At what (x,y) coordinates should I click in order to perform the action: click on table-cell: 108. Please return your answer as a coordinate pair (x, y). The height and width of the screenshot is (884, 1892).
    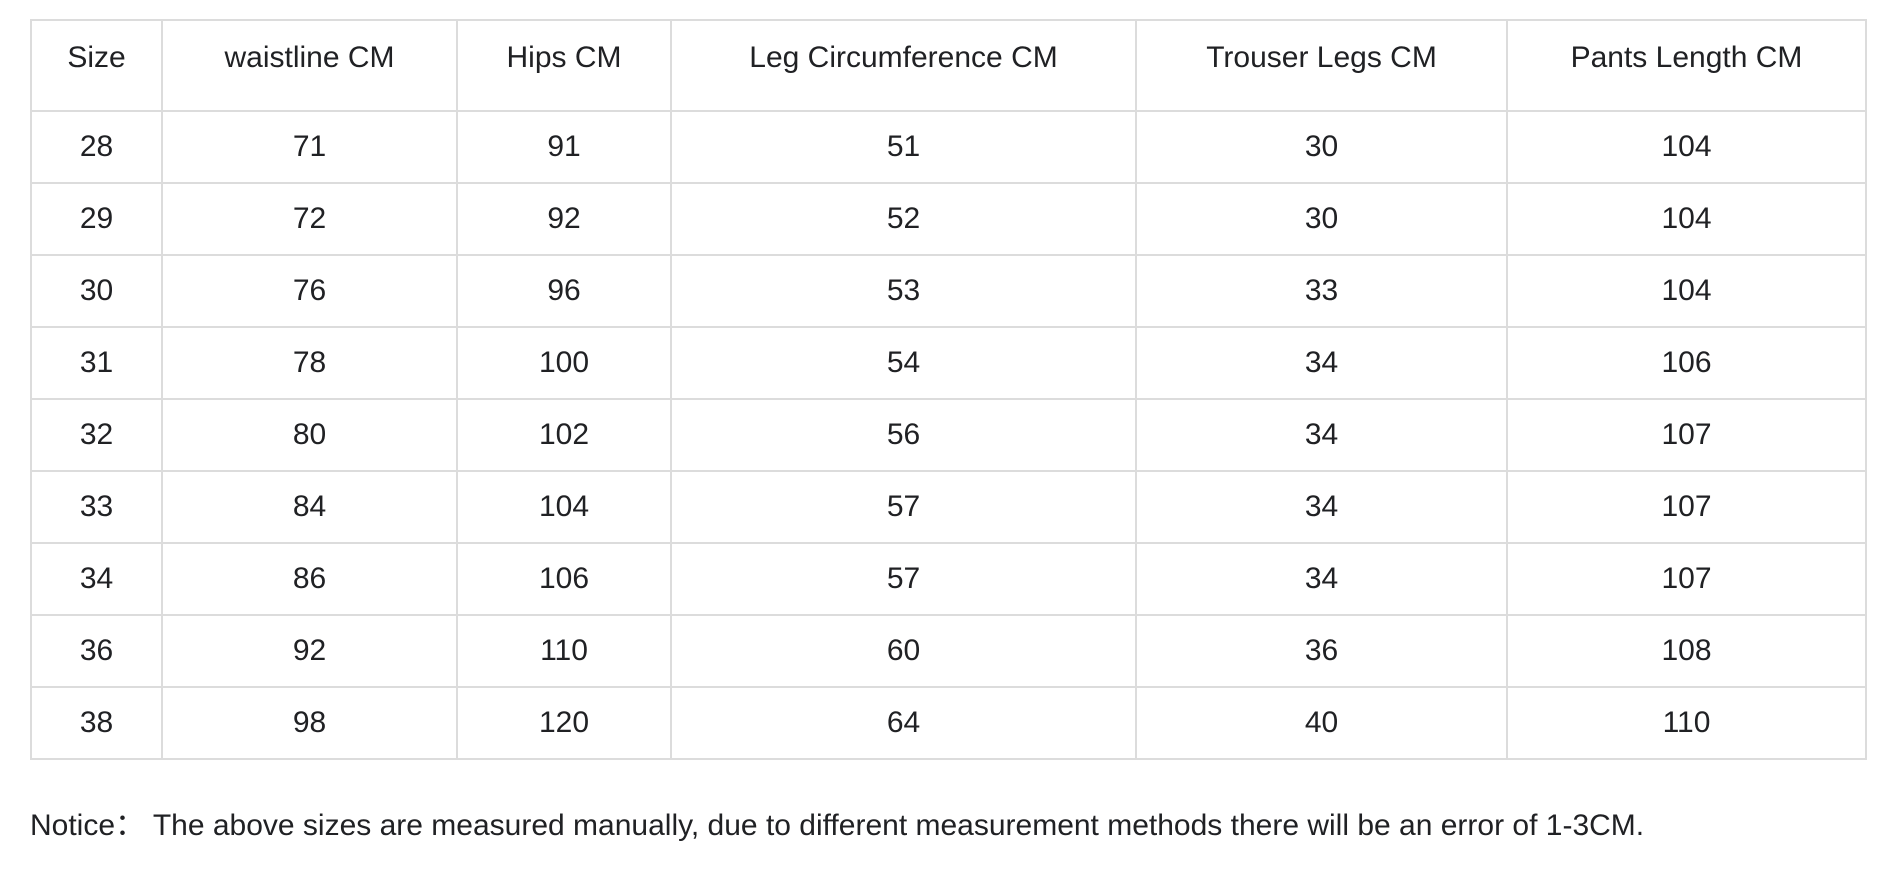
    Looking at the image, I should click on (1686, 651).